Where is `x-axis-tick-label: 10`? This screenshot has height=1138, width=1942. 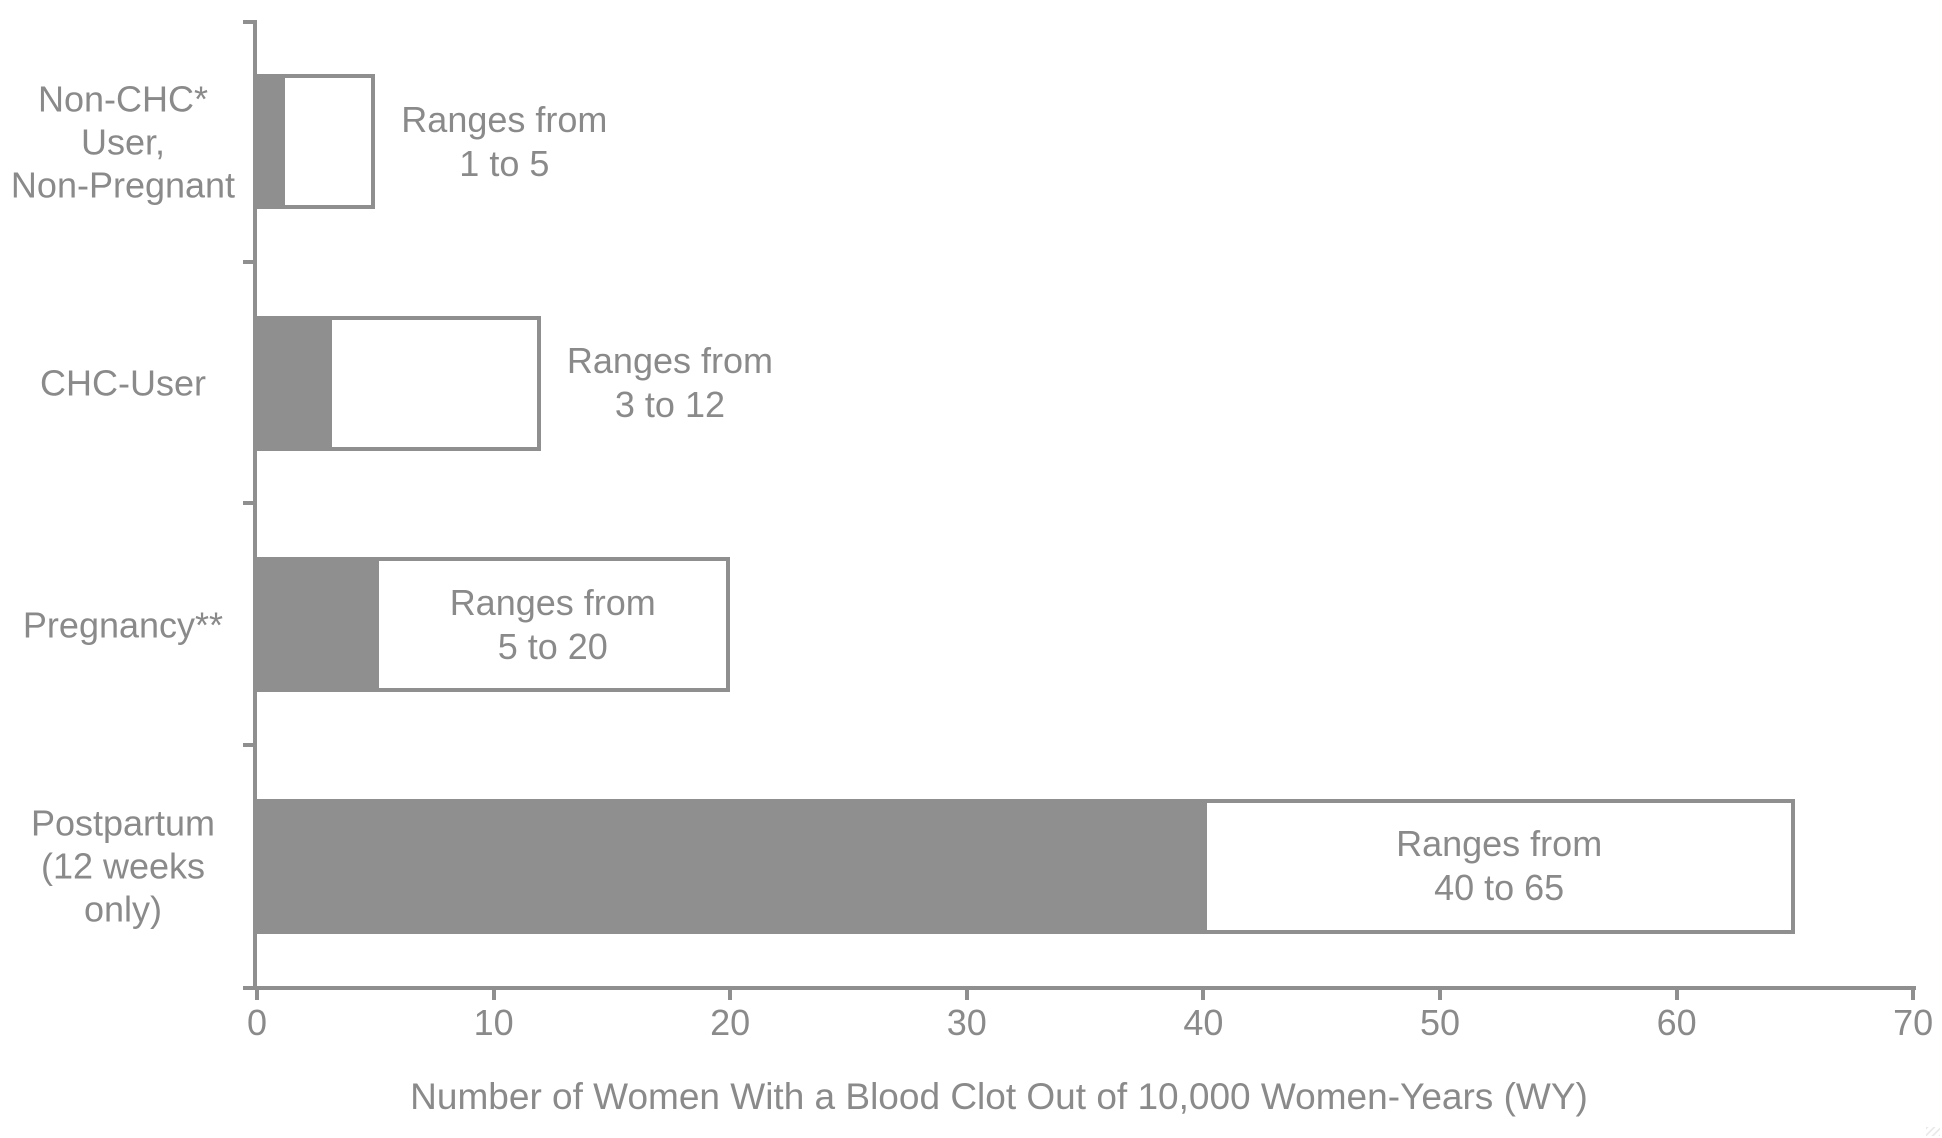 x-axis-tick-label: 10 is located at coordinates (493, 1022).